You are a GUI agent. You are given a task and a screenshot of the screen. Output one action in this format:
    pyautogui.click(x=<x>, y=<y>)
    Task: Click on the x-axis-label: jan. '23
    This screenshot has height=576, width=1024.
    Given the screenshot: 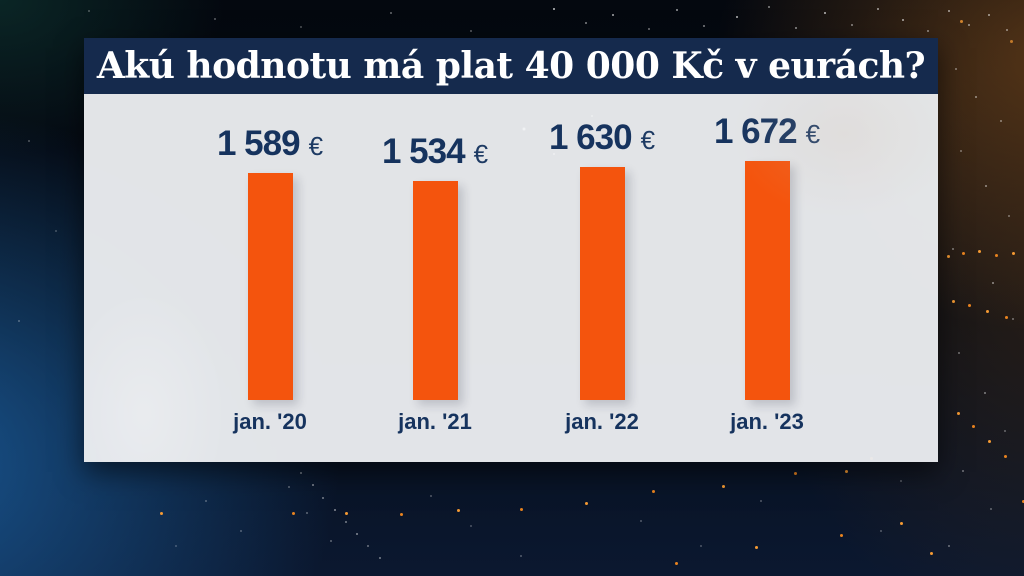 What is the action you would take?
    pyautogui.click(x=767, y=421)
    